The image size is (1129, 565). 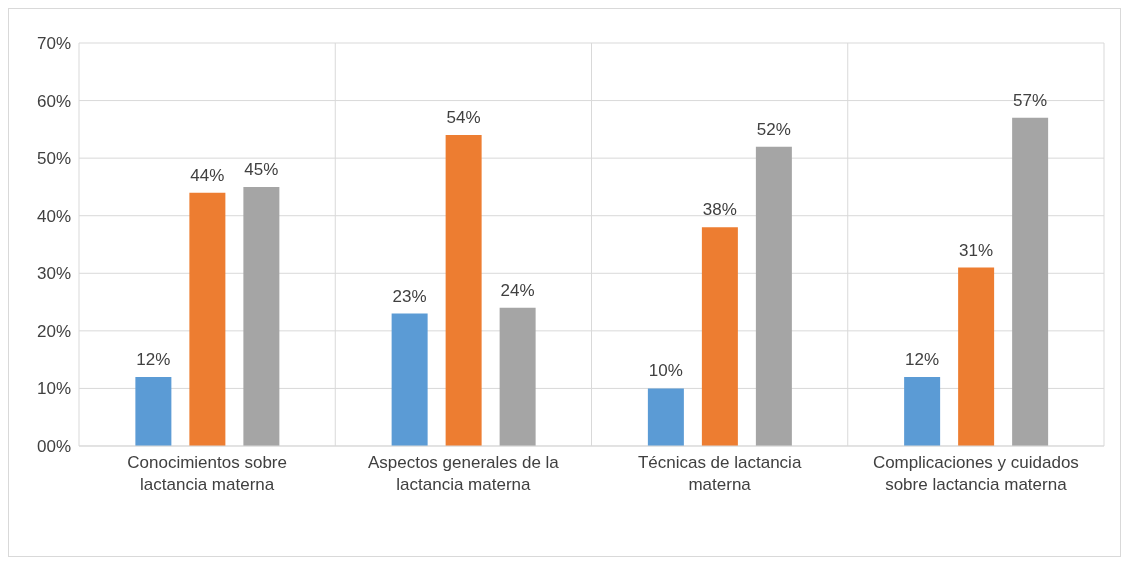 What do you see at coordinates (976, 250) in the screenshot?
I see `data-label: 31%` at bounding box center [976, 250].